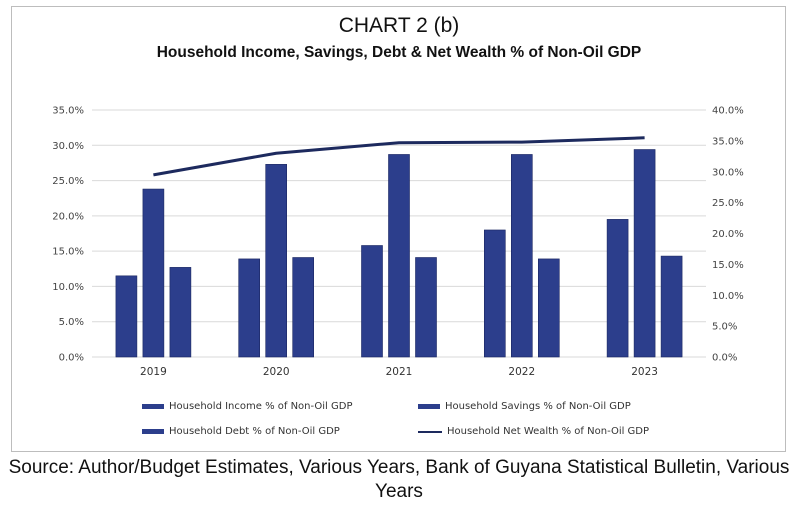 Image resolution: width=798 pixels, height=523 pixels. Describe the element at coordinates (68, 252) in the screenshot. I see `y-left-tick-label: 15.0%` at that location.